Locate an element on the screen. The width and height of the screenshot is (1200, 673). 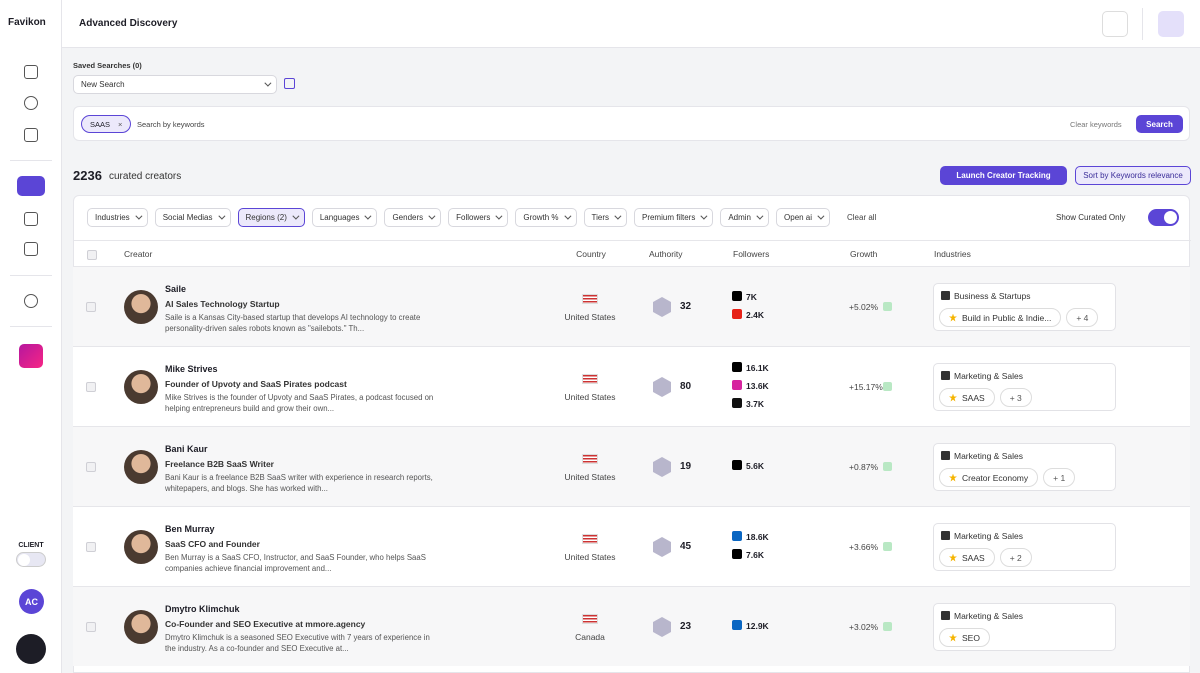
filter-label: Languages is located at coordinates (339, 217).